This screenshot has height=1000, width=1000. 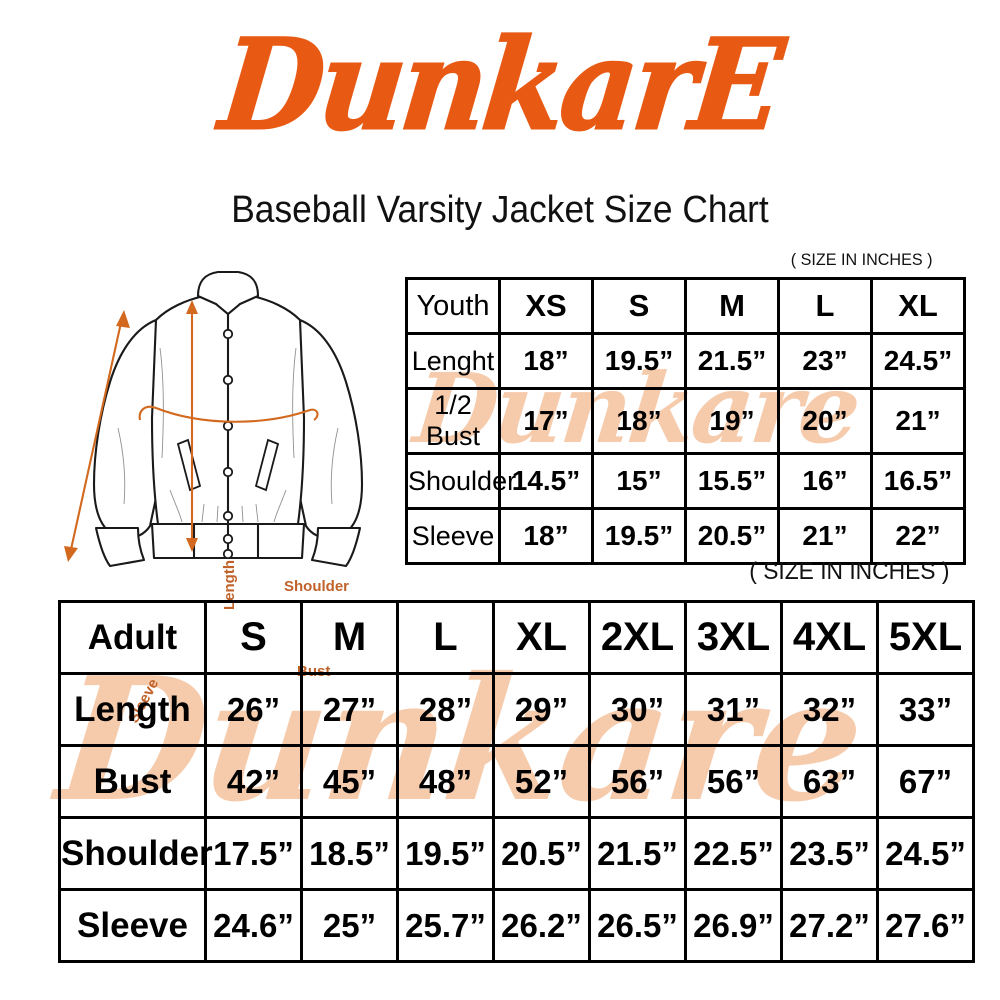 I want to click on adult-cell-shoulder-5xl: 24.5”, so click(x=925, y=853).